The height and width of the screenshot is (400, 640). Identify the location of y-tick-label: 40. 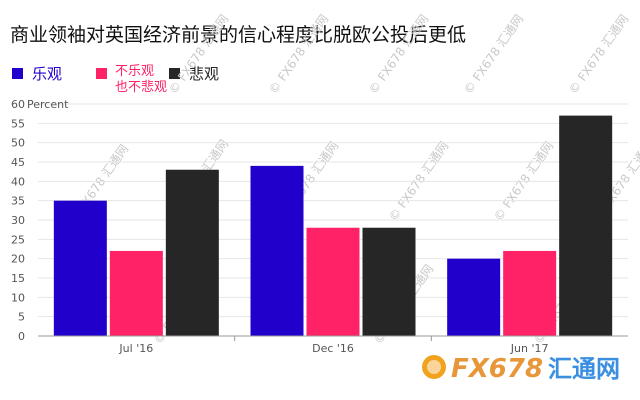
(18, 181).